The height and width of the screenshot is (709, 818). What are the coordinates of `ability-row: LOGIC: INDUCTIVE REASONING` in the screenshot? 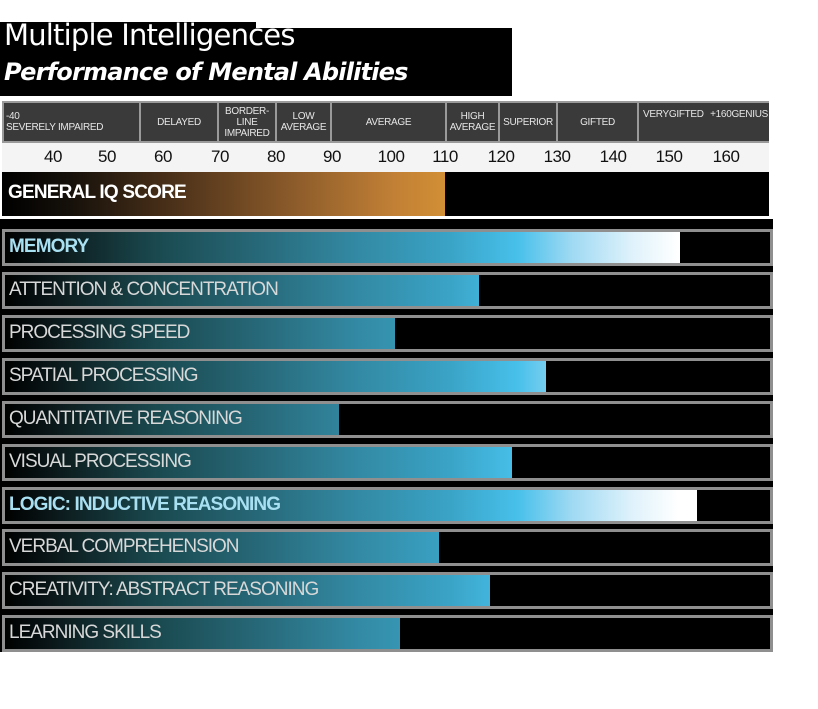 It's located at (387, 505).